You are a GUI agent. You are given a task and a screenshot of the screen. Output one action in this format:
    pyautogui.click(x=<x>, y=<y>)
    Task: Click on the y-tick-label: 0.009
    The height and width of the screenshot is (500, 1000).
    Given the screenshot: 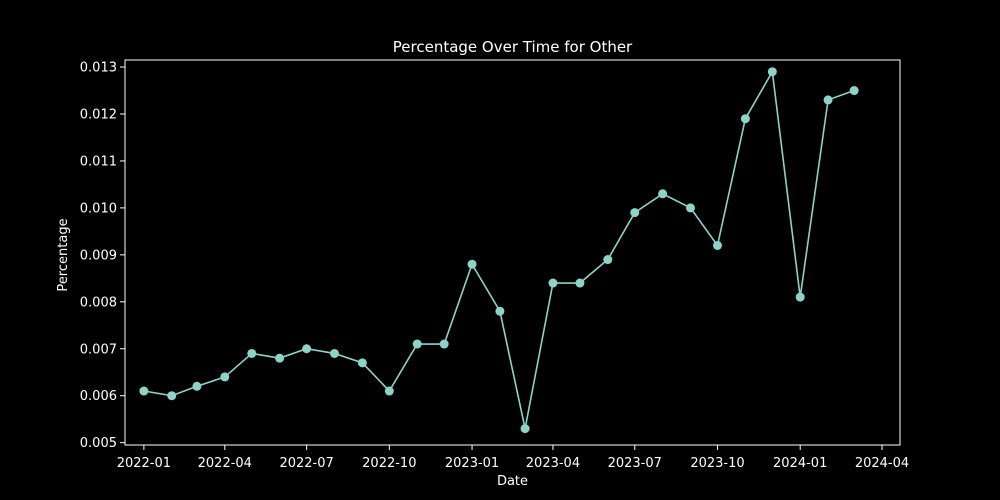 What is the action you would take?
    pyautogui.click(x=98, y=255)
    